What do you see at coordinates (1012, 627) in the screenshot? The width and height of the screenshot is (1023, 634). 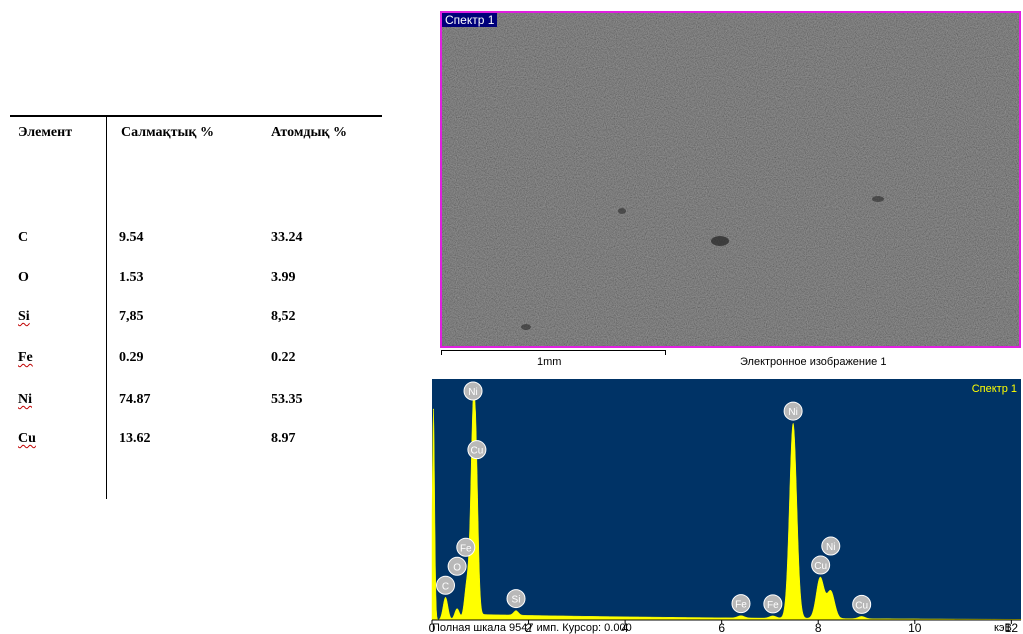 I see `x-tick-label: 12` at bounding box center [1012, 627].